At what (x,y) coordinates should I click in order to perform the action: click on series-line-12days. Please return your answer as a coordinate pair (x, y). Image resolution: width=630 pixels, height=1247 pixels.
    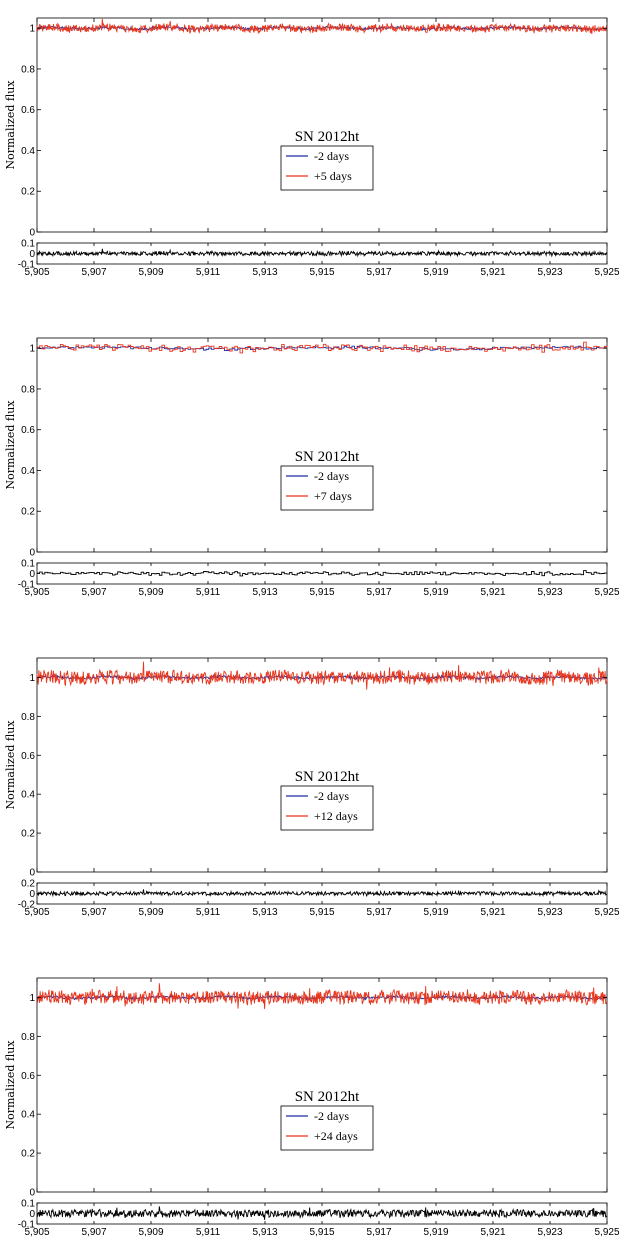
    Looking at the image, I should click on (322, 675).